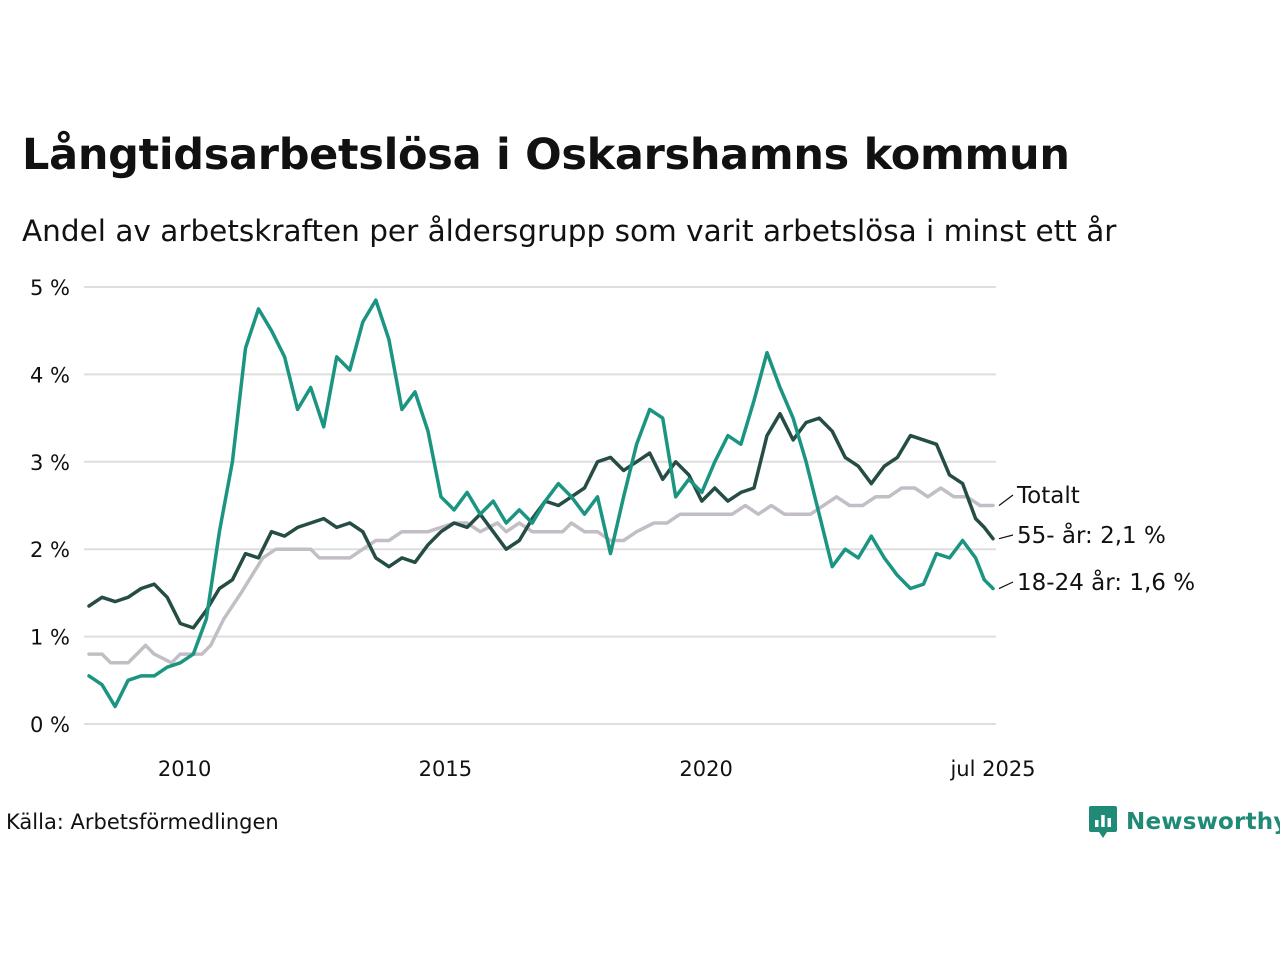 The width and height of the screenshot is (1280, 960). What do you see at coordinates (1203, 822) in the screenshot?
I see `brand-name: Newsworthy` at bounding box center [1203, 822].